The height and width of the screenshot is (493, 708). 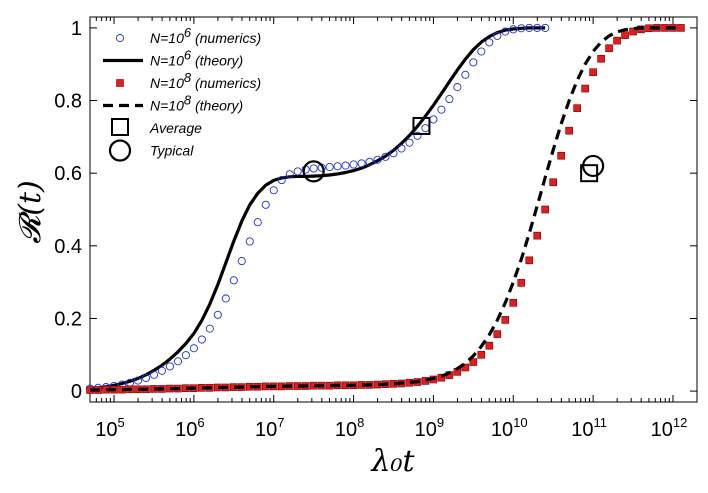 I want to click on x-tick-label: 10⁹, so click(x=429, y=428).